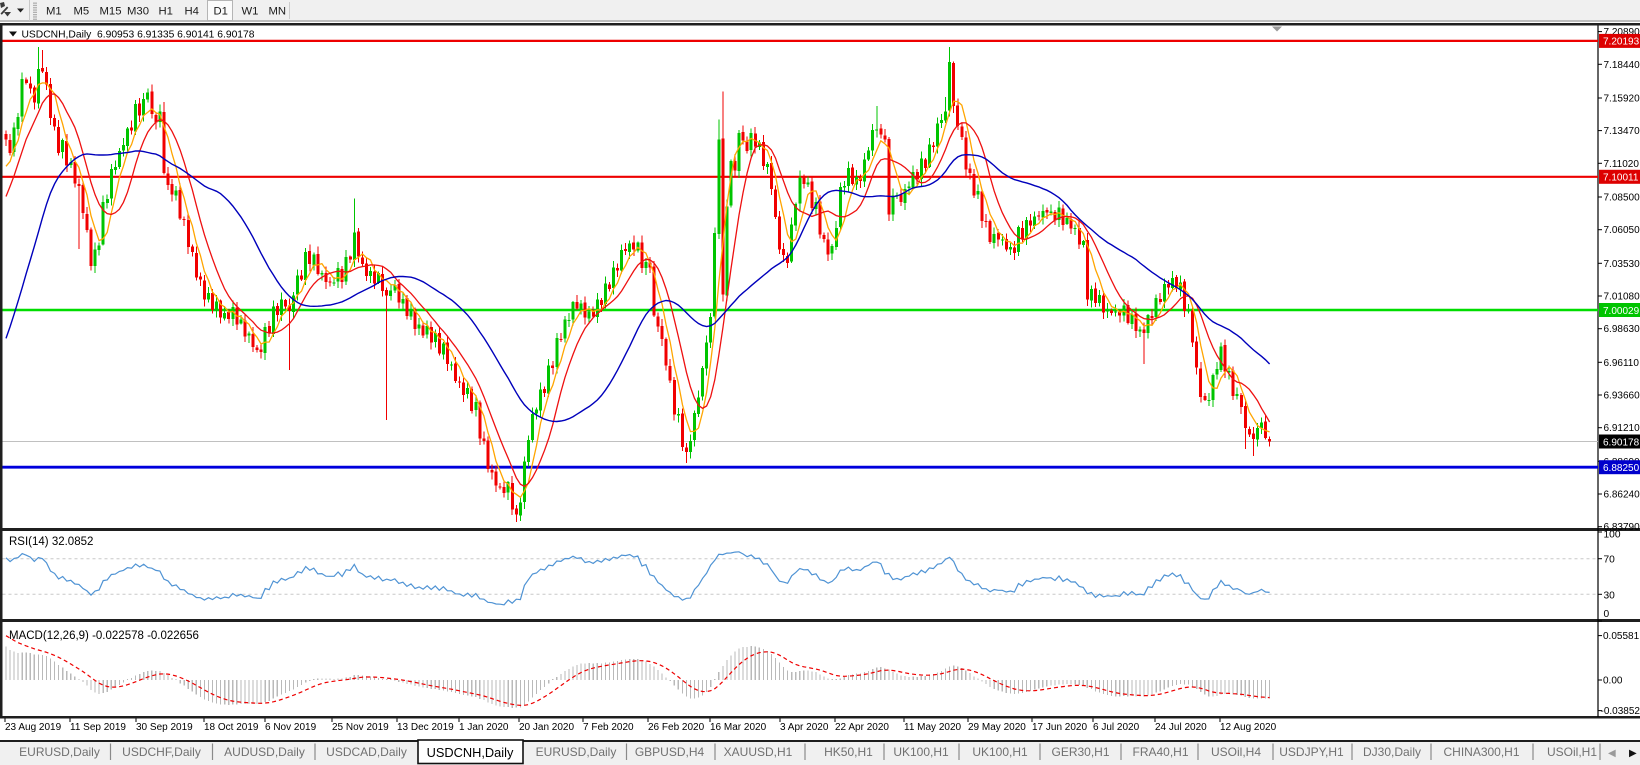 This screenshot has width=1640, height=765. I want to click on svg-text: MN, so click(278, 12).